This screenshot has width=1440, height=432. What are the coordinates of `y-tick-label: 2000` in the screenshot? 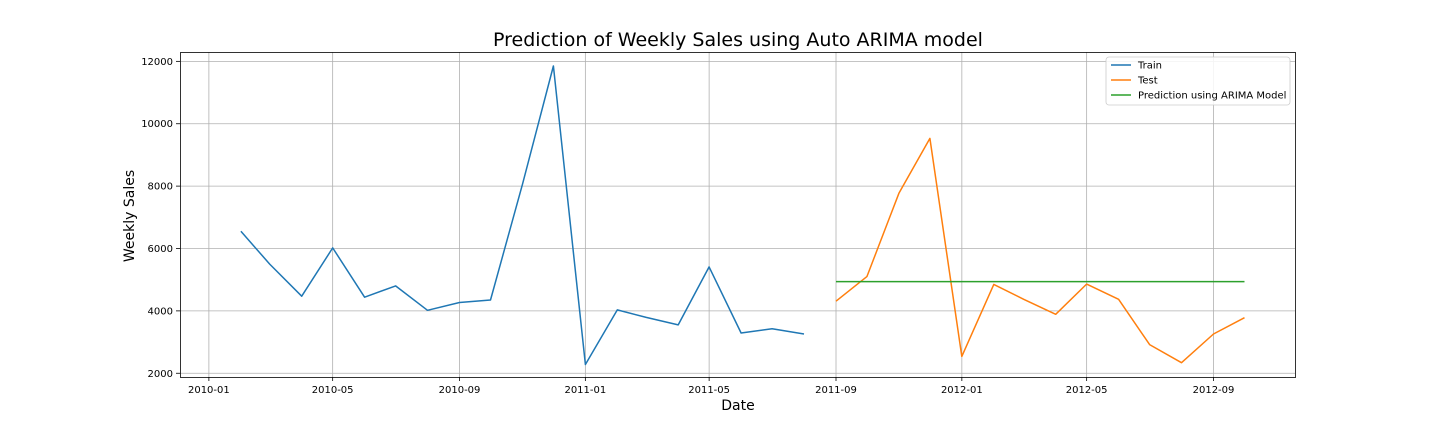 It's located at (160, 374).